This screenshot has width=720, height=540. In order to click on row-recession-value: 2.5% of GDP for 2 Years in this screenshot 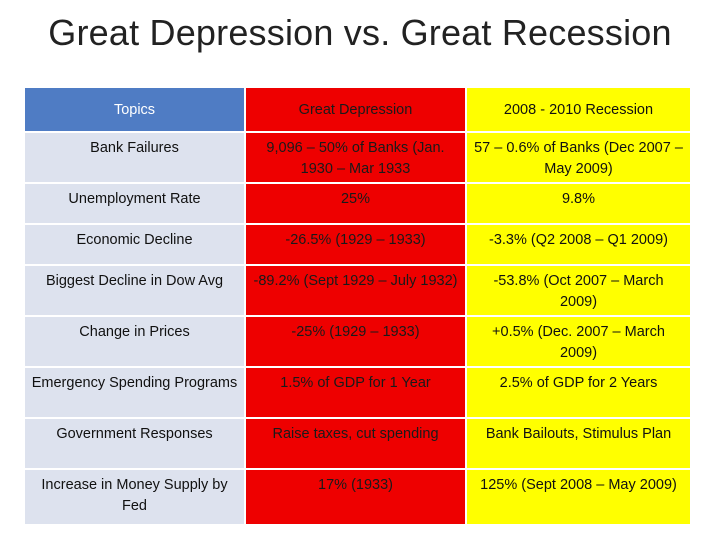, I will do `click(578, 393)`.